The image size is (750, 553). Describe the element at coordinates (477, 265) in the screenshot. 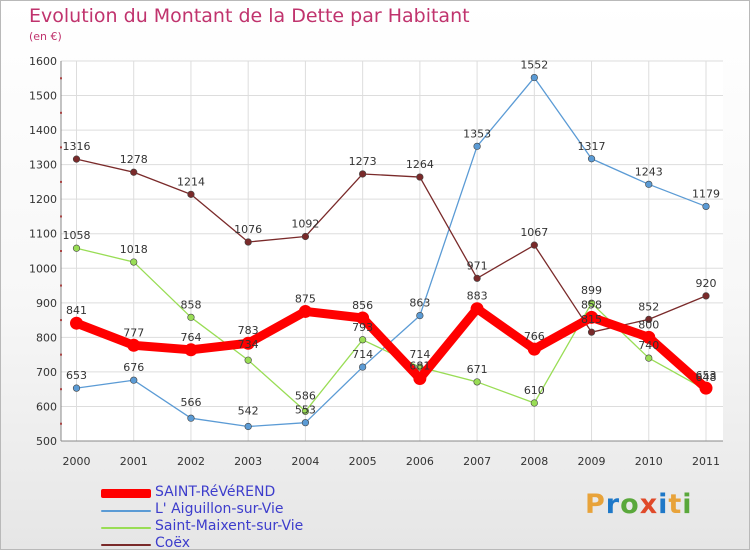

I see `data-label: 971` at that location.